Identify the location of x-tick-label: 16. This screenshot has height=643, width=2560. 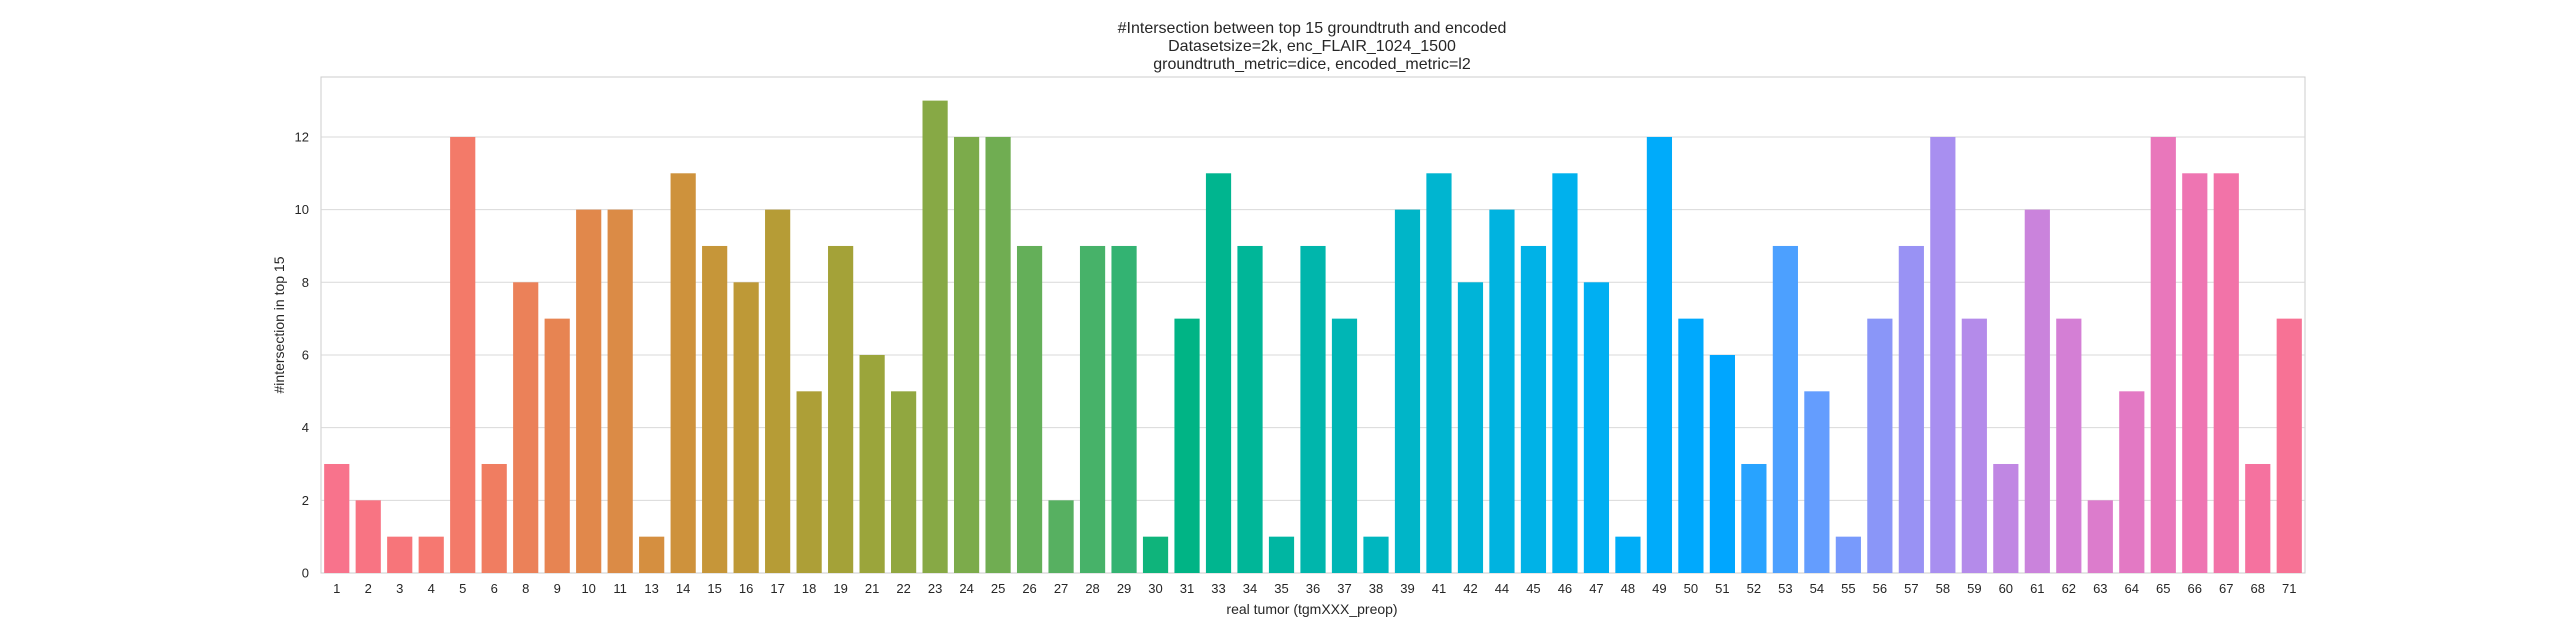
(746, 588).